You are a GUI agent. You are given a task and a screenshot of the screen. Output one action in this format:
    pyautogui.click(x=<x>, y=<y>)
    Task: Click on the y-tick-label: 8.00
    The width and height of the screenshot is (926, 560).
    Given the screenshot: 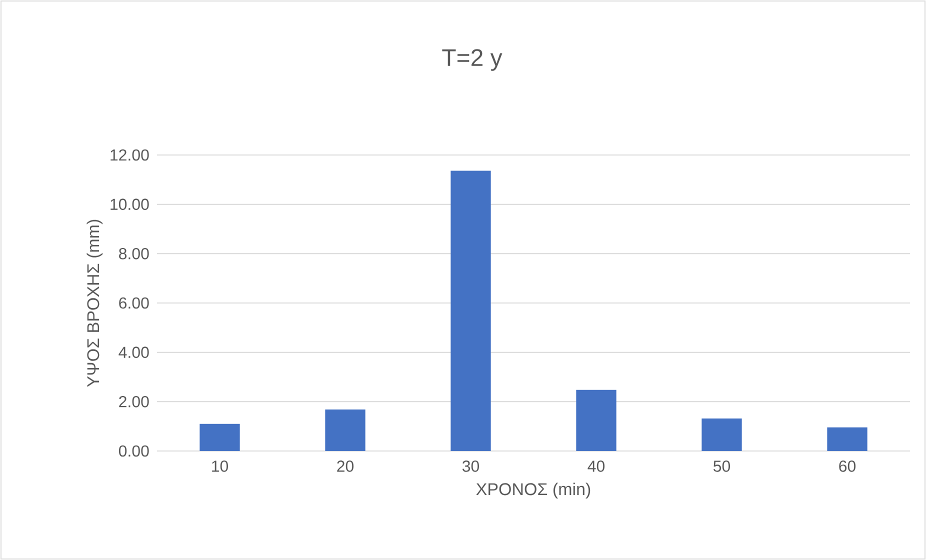 What is the action you would take?
    pyautogui.click(x=134, y=254)
    